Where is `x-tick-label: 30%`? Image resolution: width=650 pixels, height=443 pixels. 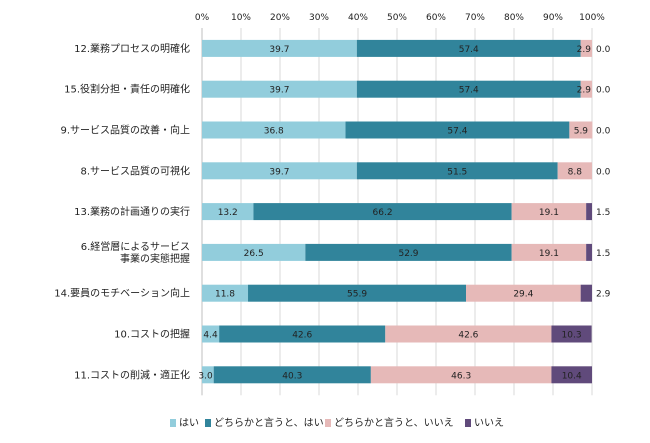
x-tick-label: 30% is located at coordinates (319, 18).